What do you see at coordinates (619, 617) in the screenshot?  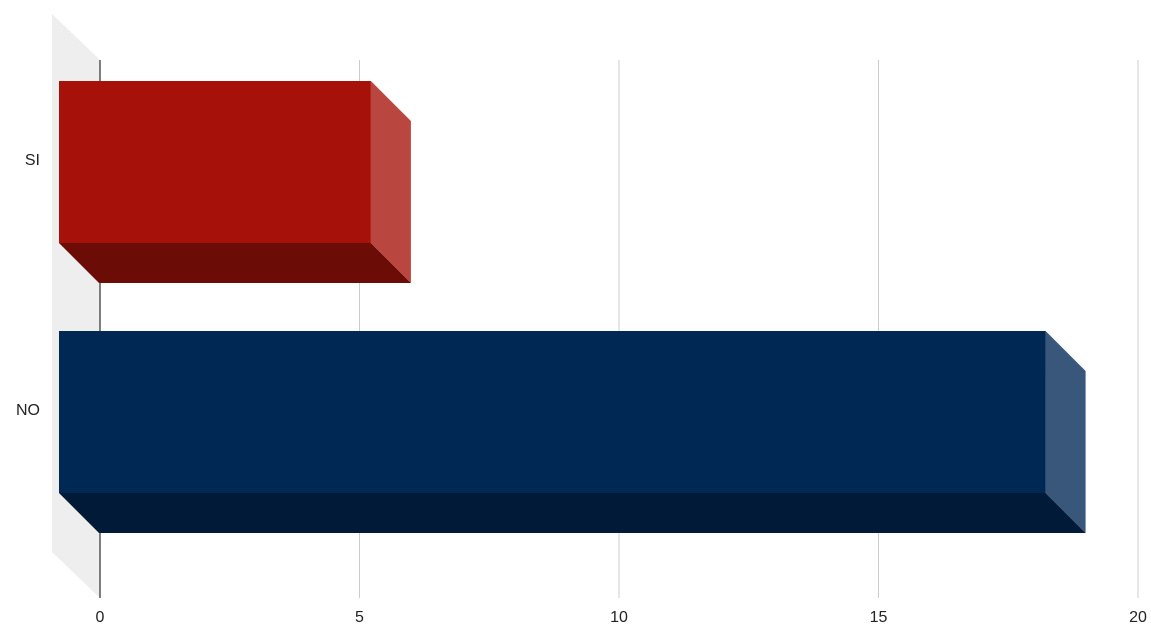 I see `x-tick-label: 10` at bounding box center [619, 617].